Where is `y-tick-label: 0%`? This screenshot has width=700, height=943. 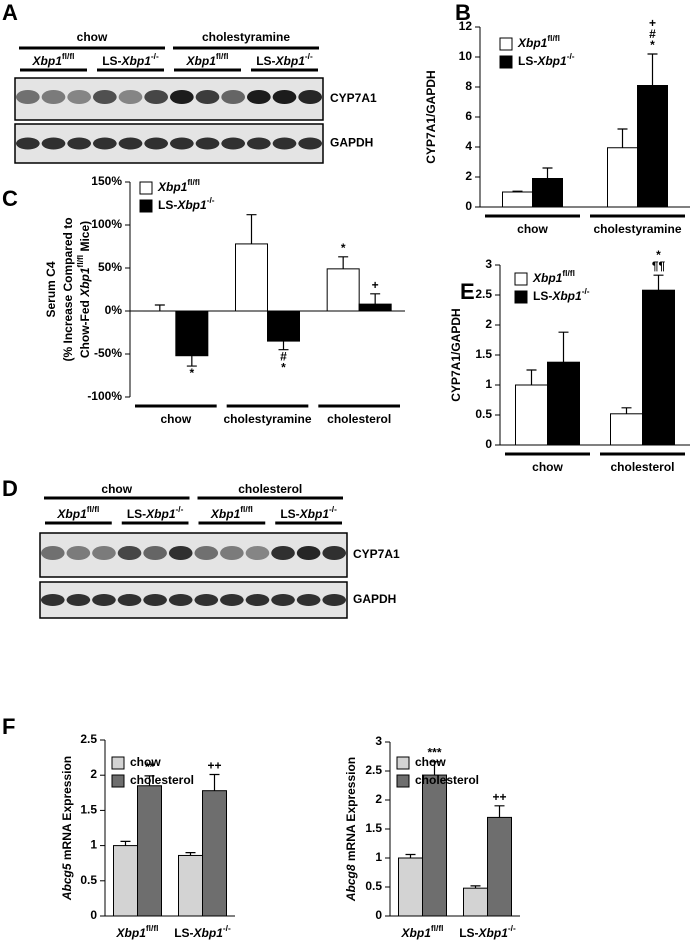 y-tick-label: 0% is located at coordinates (114, 310).